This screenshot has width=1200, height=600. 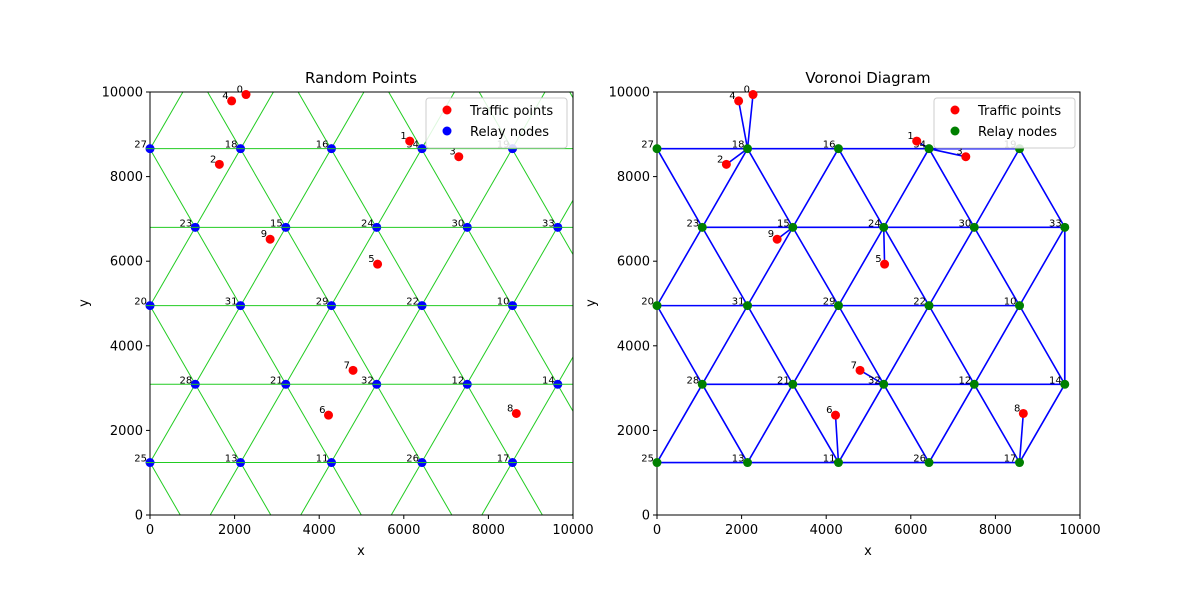 What do you see at coordinates (403, 530) in the screenshot?
I see `x-tick-label: 6000` at bounding box center [403, 530].